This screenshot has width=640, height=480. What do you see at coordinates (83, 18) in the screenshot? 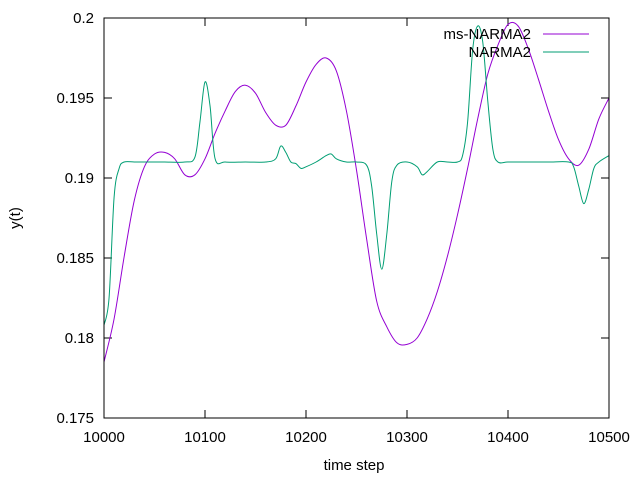
I see `y-tick-label: 0.2` at bounding box center [83, 18].